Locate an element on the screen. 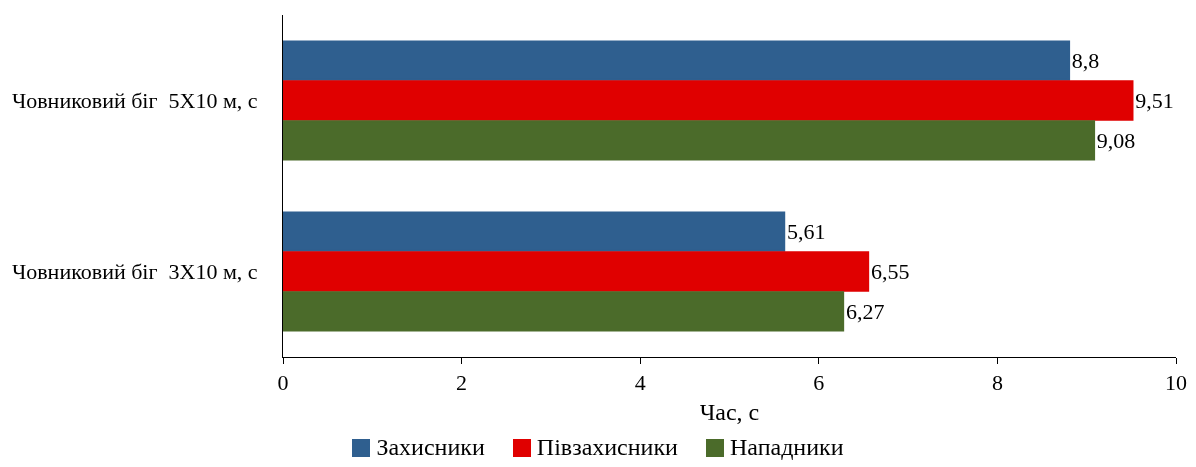 This screenshot has height=467, width=1196. data-label: 8,8 is located at coordinates (1085, 61).